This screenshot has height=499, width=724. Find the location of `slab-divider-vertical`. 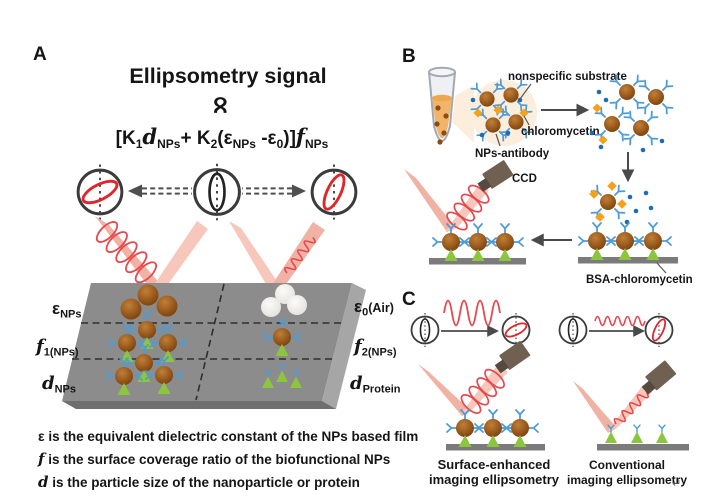

slab-divider-vertical is located at coordinates (210, 342).